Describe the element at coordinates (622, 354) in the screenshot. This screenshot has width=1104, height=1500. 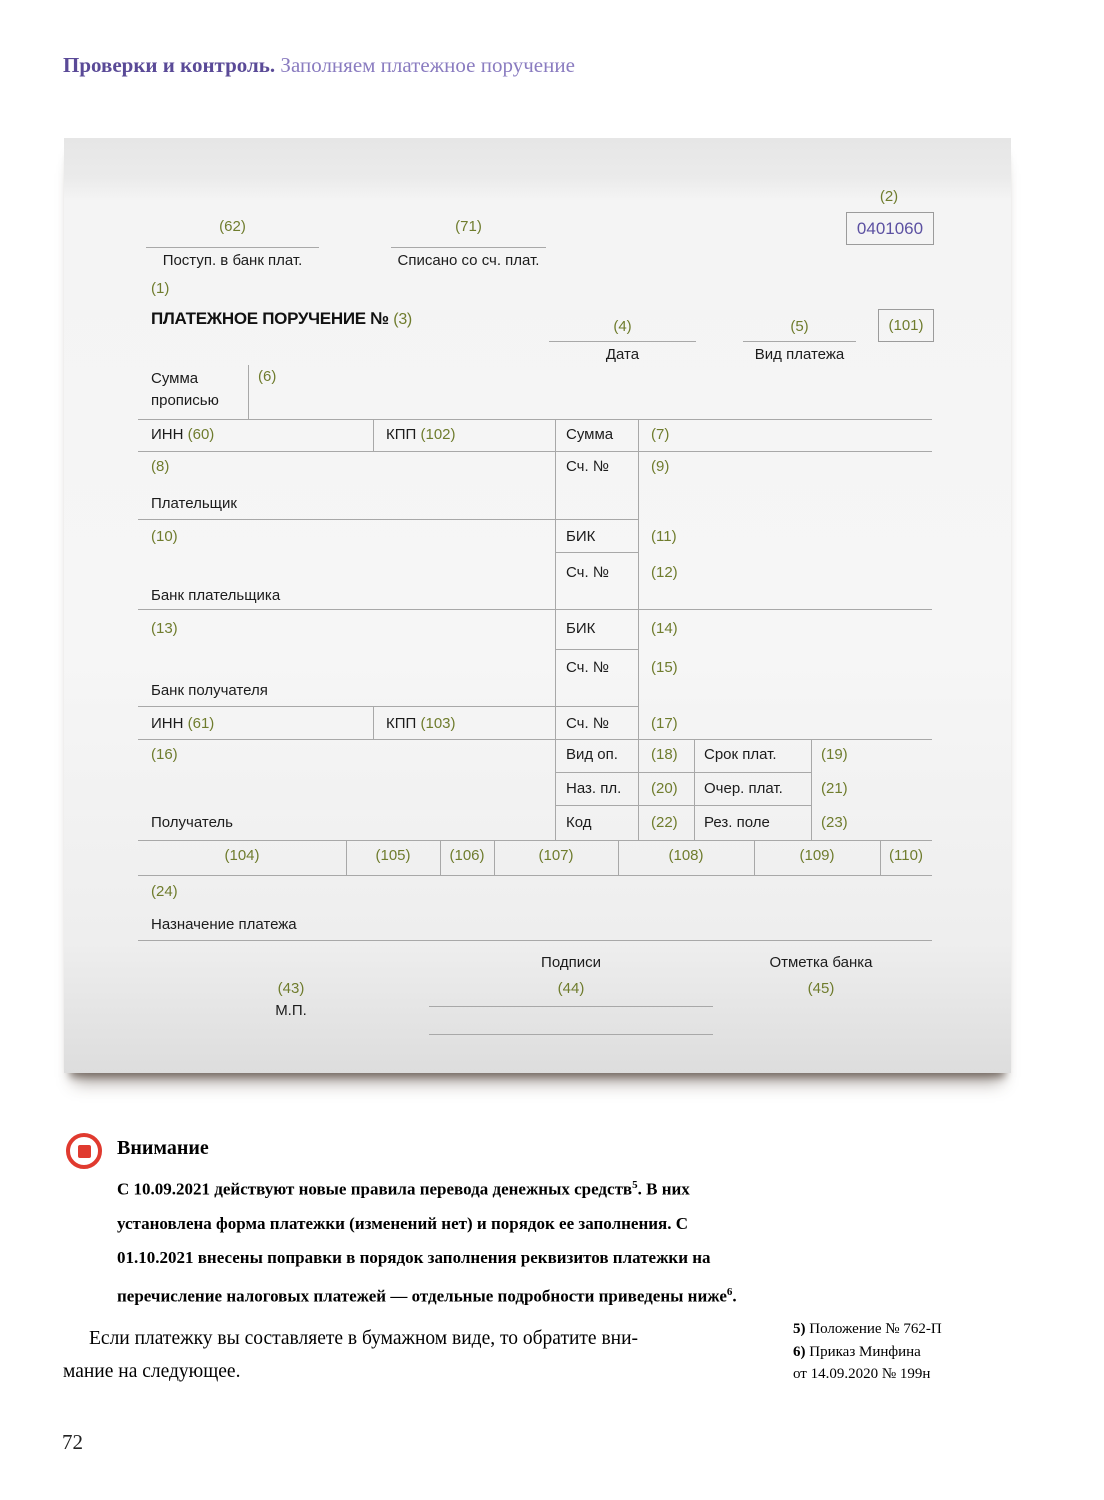
I see `field-4-label: Дата` at that location.